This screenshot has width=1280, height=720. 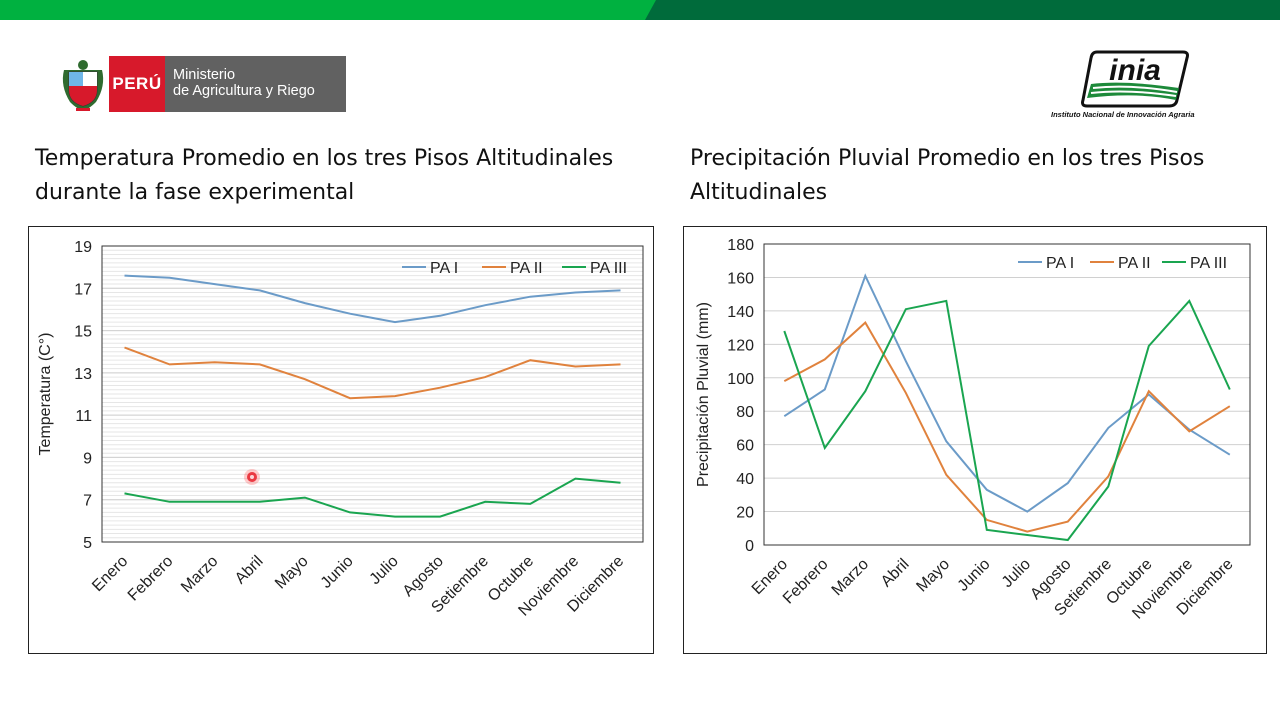 What do you see at coordinates (83, 289) in the screenshot?
I see `y-tick-label: 17` at bounding box center [83, 289].